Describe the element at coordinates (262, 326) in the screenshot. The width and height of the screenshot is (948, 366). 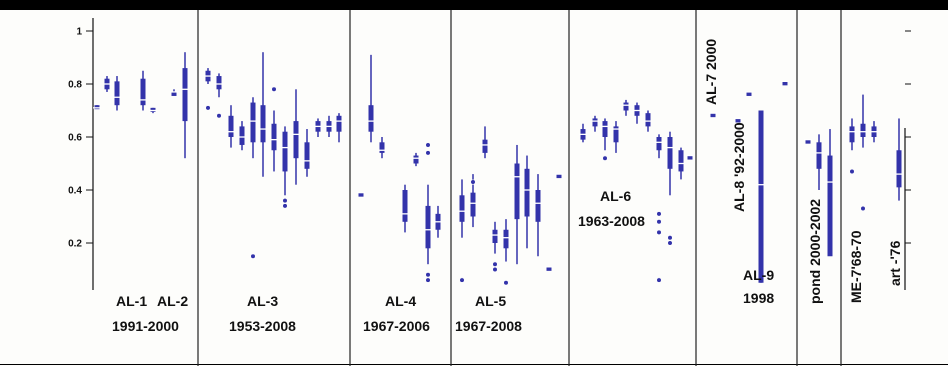
I see `label-al3-years: 1953-2008` at that location.